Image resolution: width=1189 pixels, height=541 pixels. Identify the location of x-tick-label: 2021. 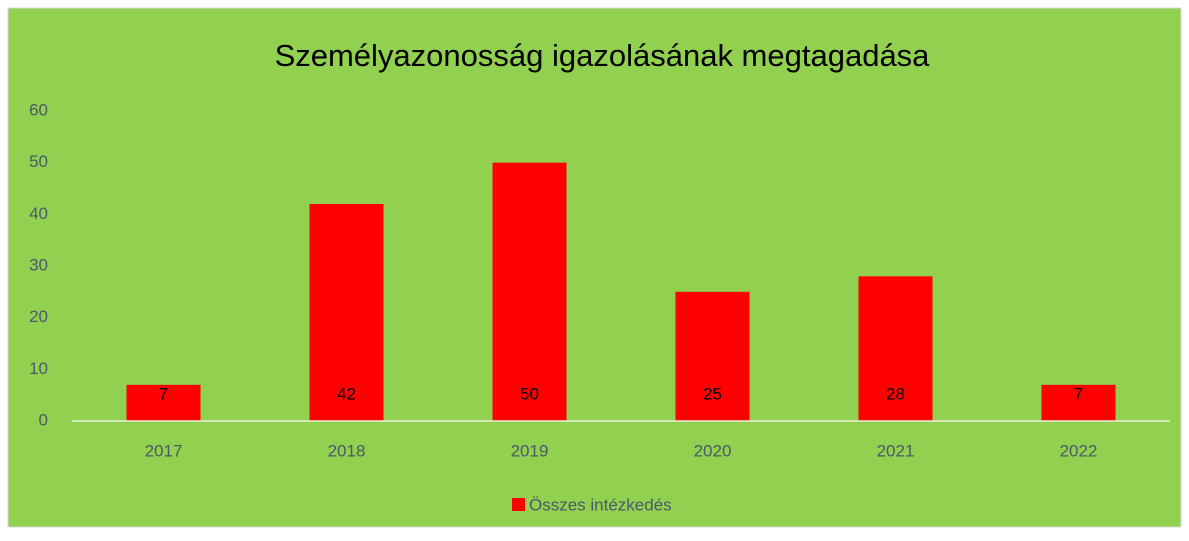
(896, 450).